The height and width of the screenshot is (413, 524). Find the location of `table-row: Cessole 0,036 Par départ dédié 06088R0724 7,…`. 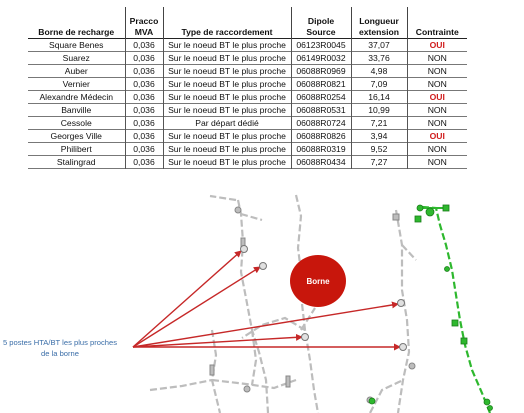

table-row: Cessole 0,036 Par départ dédié 06088R0724 7,… is located at coordinates (247, 122).